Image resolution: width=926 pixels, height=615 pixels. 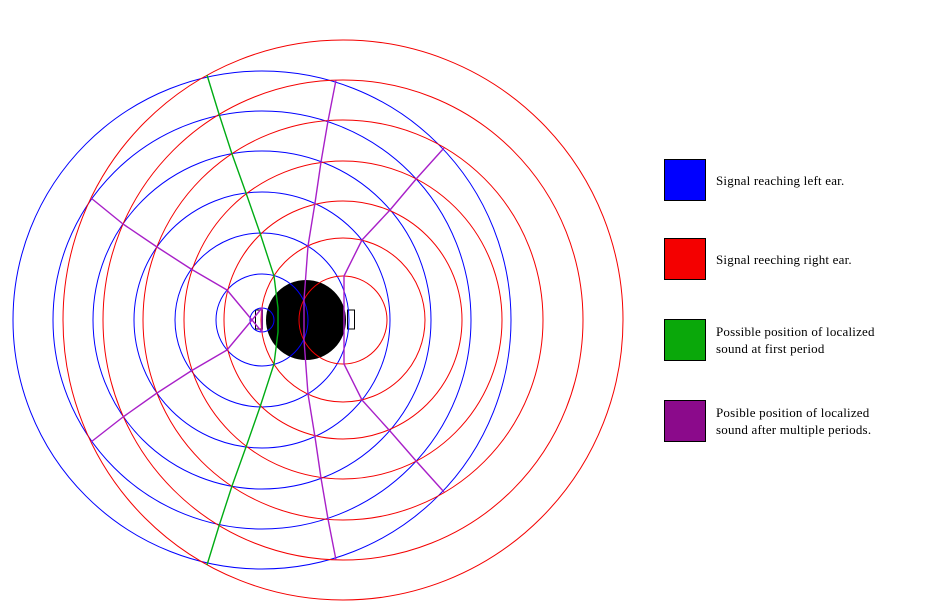 I want to click on right-ear-wavefront-circle, so click(x=343, y=320).